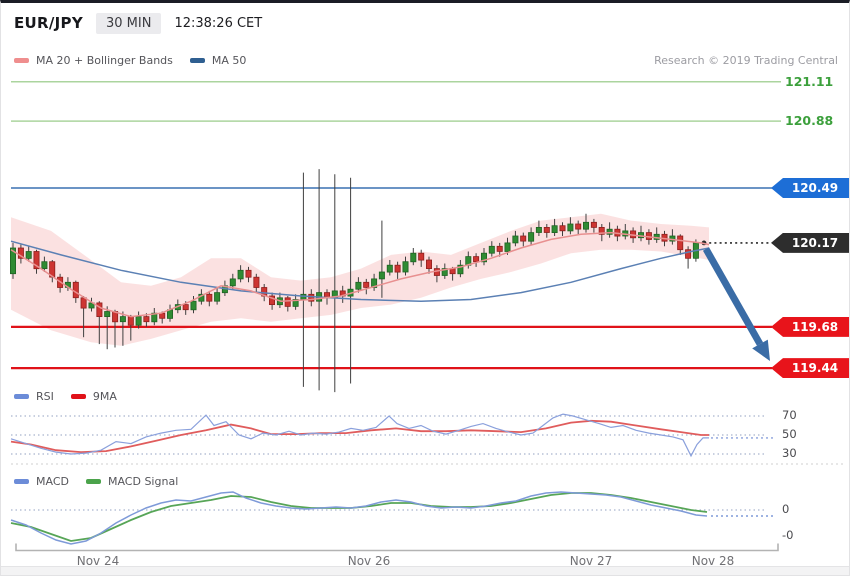  What do you see at coordinates (93, 481) in the screenshot?
I see `macd-signal-swatch-icon` at bounding box center [93, 481].